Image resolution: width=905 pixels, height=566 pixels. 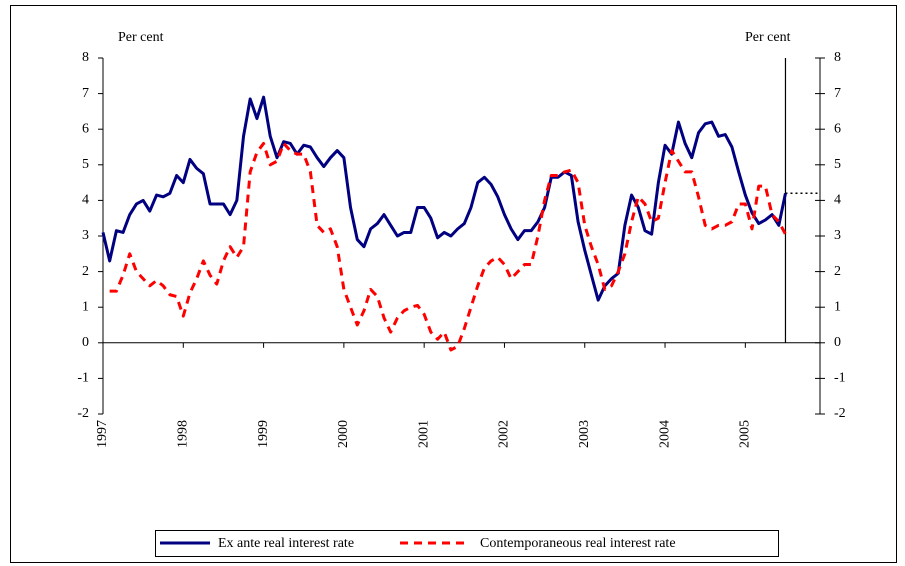 I want to click on y2-tick-label: 7, so click(x=837, y=93).